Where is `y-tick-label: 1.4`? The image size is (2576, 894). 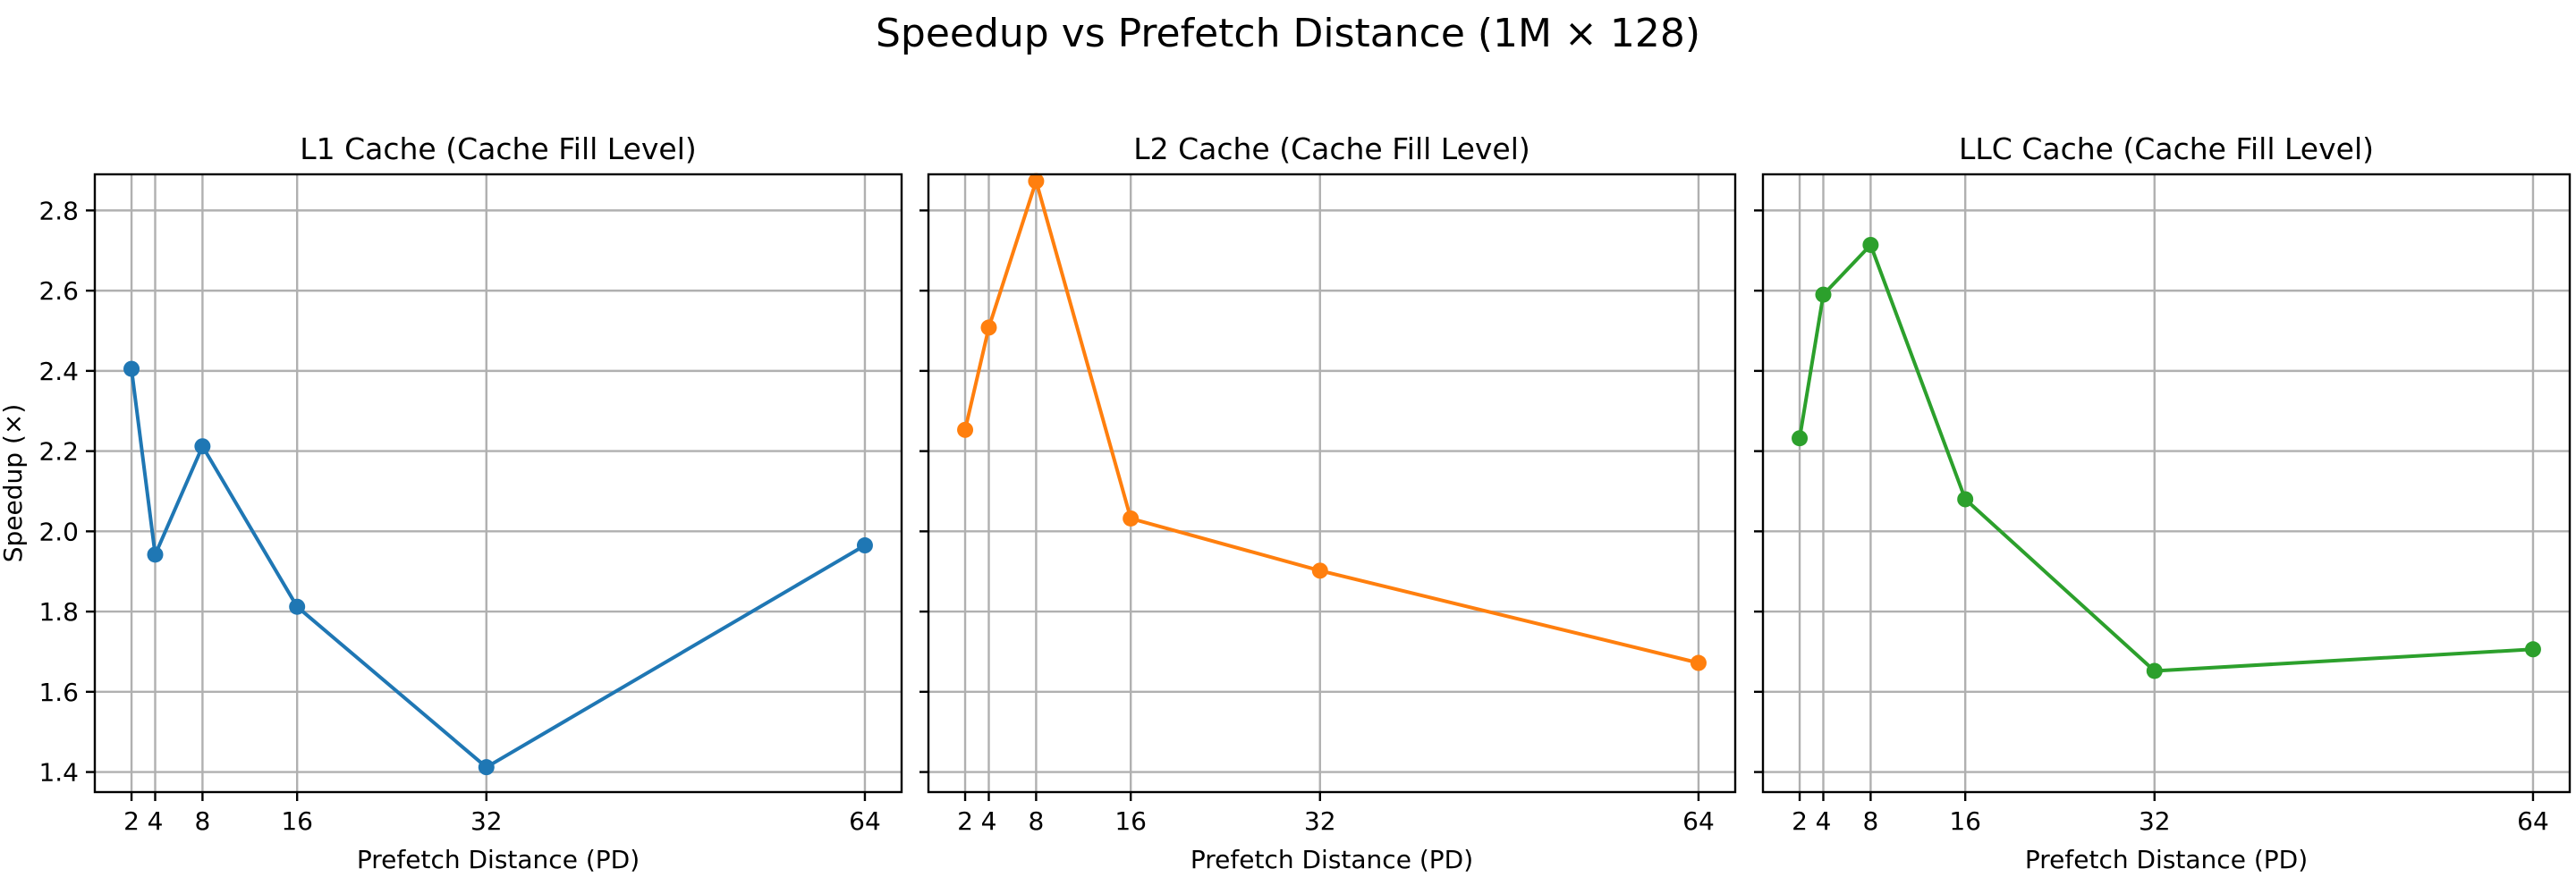
y-tick-label: 1.4 is located at coordinates (58, 773).